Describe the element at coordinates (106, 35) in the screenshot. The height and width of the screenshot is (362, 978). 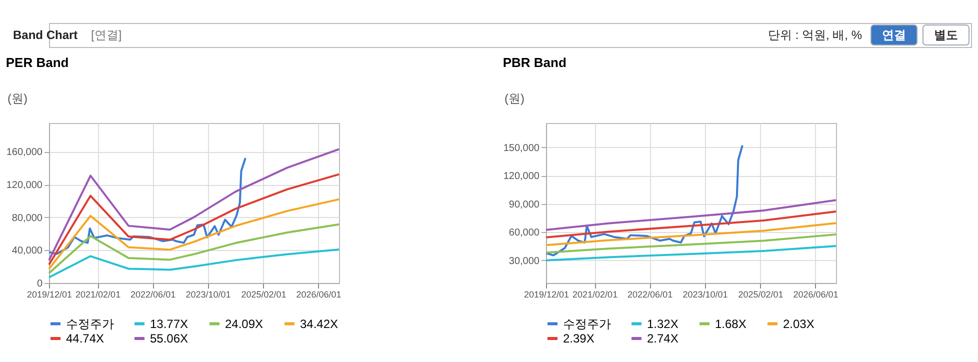
I see `text: [연결]` at that location.